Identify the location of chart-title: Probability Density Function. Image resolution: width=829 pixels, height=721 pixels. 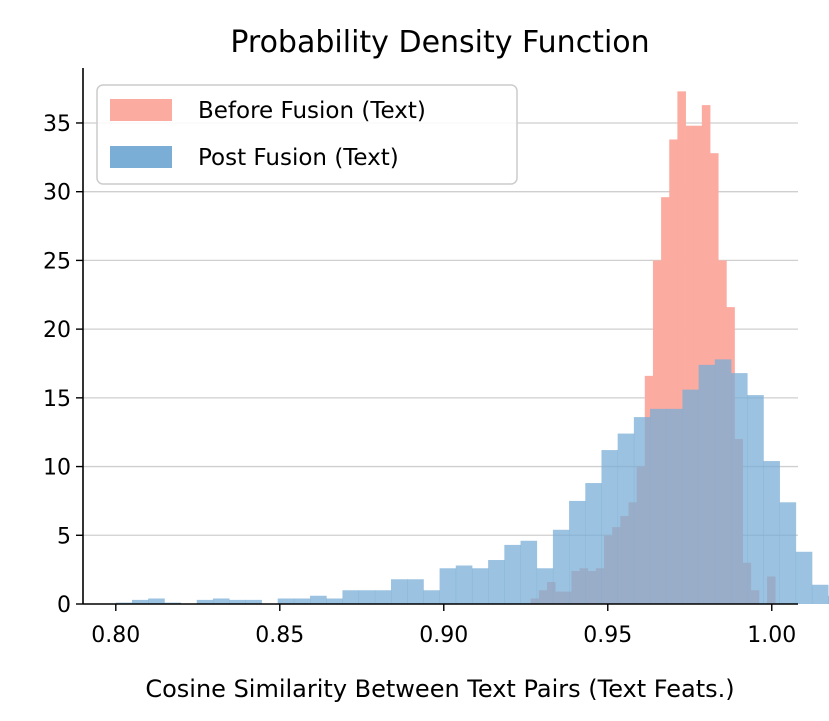
(439, 42).